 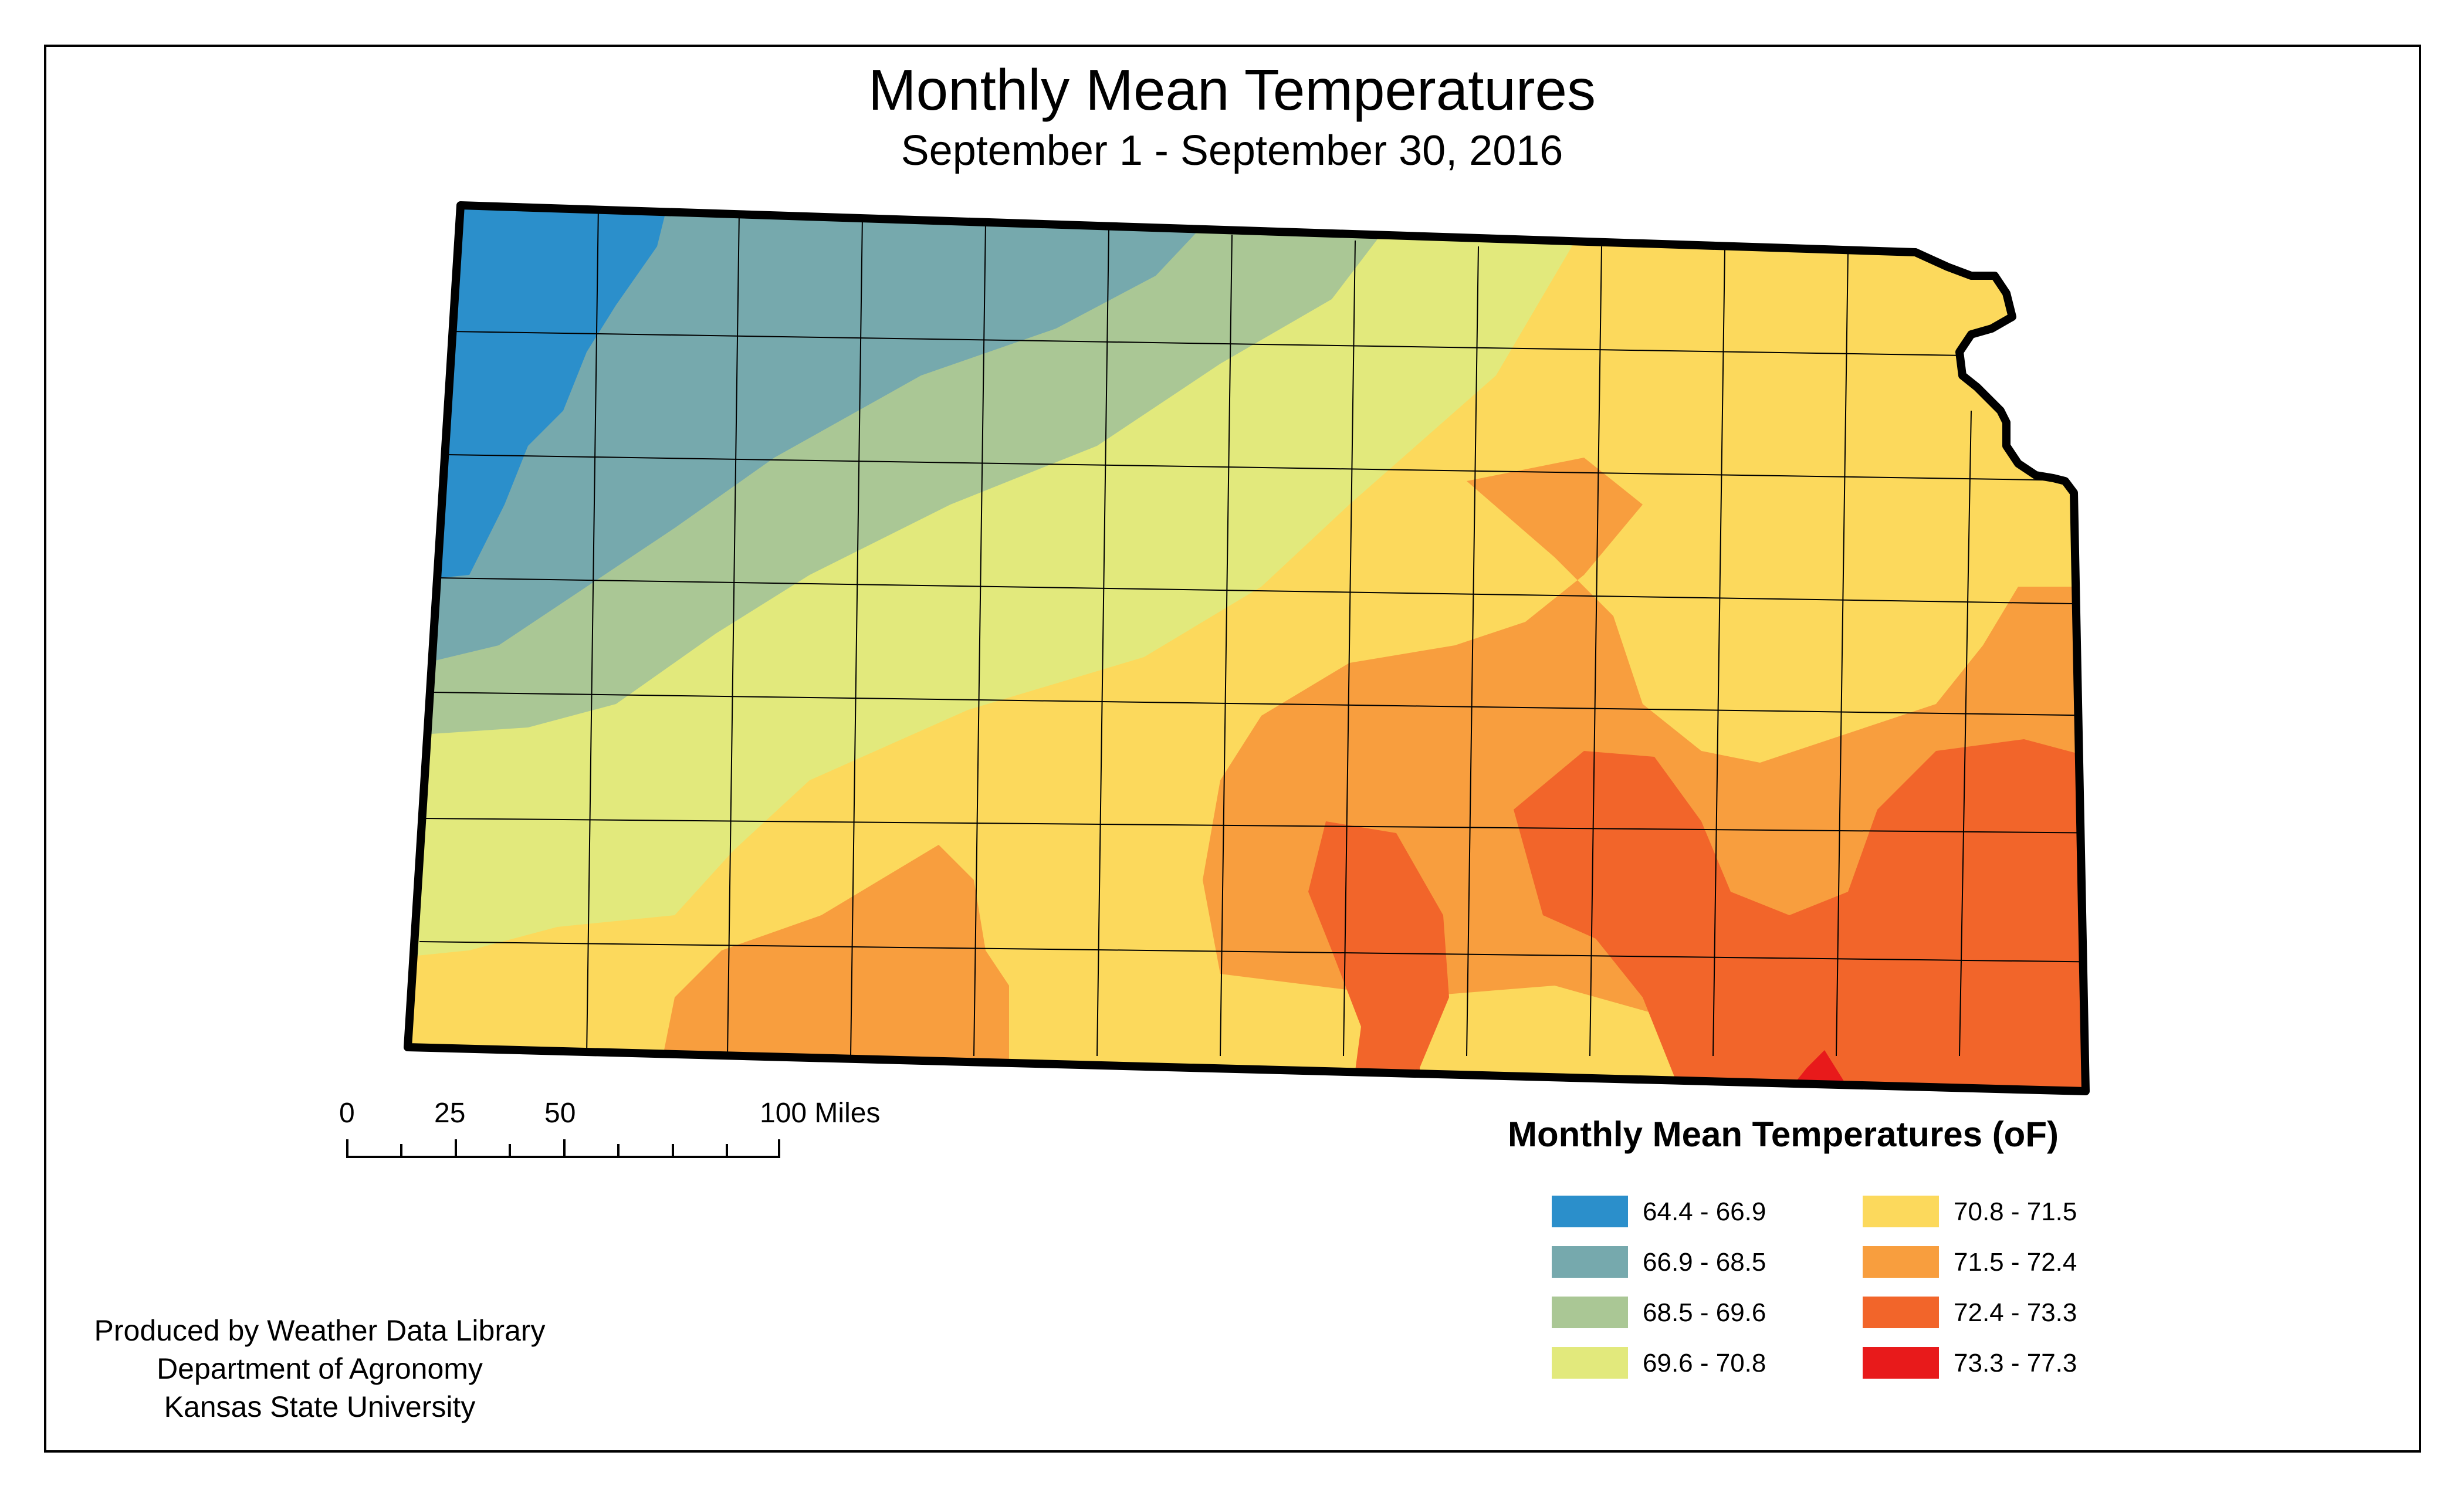 I want to click on legend-label: 73.3 - 77.3, so click(x=2015, y=1363).